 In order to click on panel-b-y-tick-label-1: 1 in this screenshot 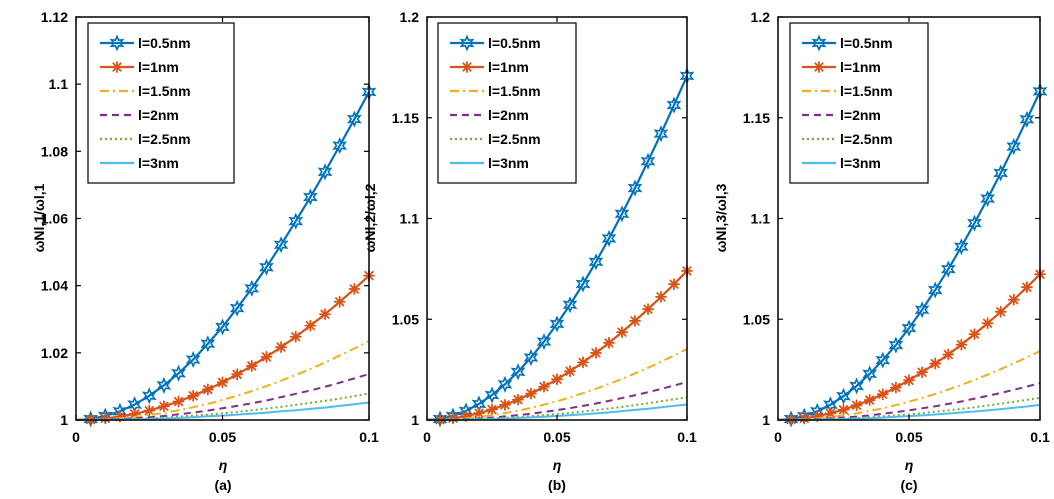, I will do `click(415, 420)`.